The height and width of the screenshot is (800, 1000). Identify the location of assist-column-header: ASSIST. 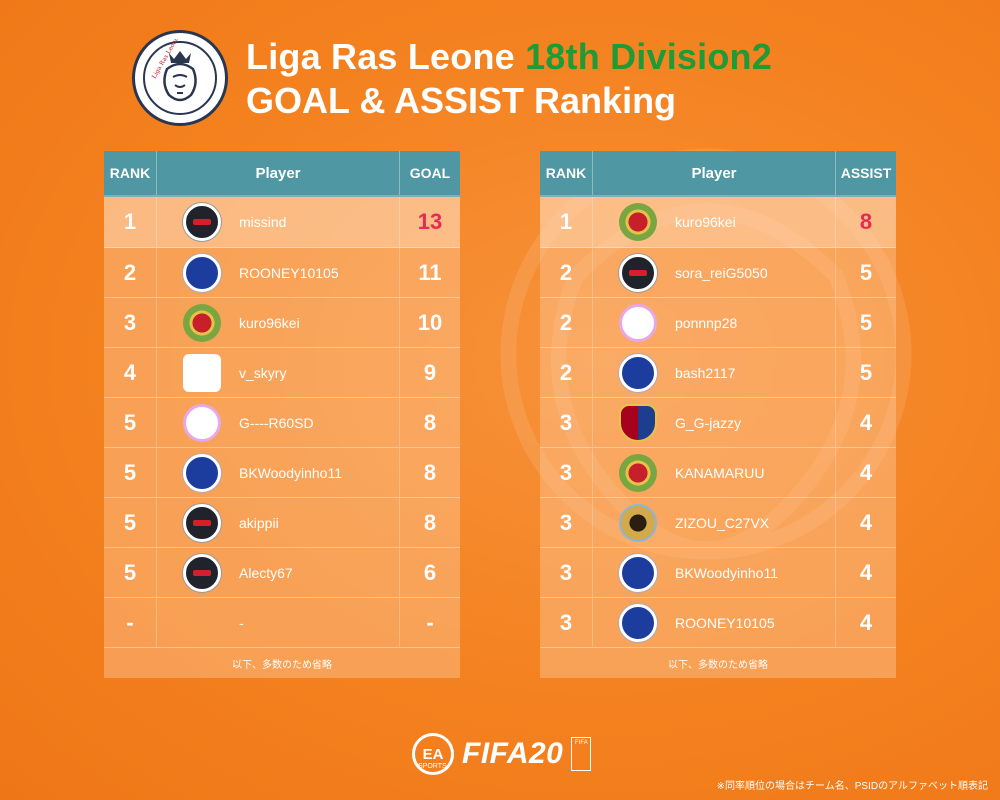
(866, 173).